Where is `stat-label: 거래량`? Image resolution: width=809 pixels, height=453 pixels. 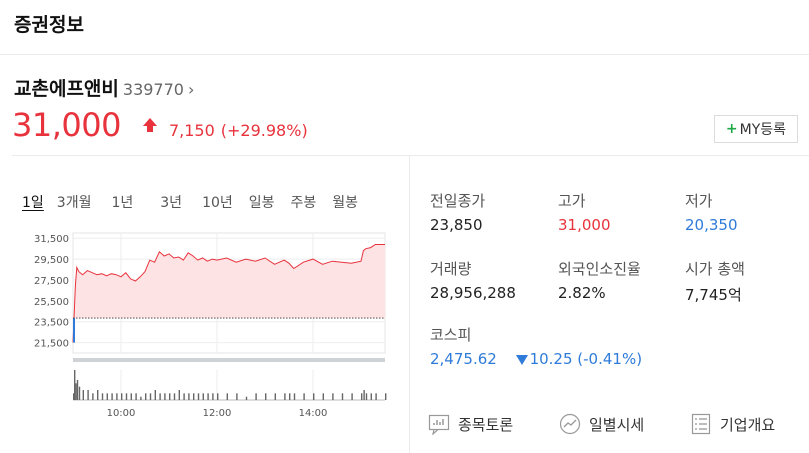 stat-label: 거래량 is located at coordinates (451, 269).